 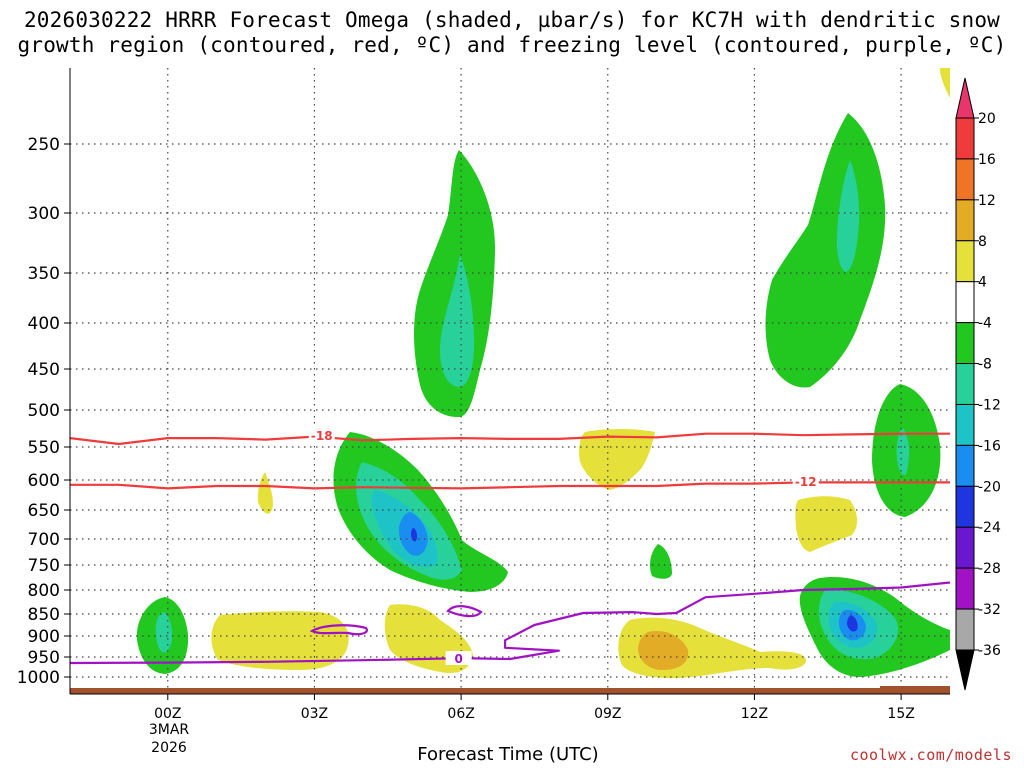 What do you see at coordinates (661, 561) in the screenshot?
I see `omega-region-upward-10z-small` at bounding box center [661, 561].